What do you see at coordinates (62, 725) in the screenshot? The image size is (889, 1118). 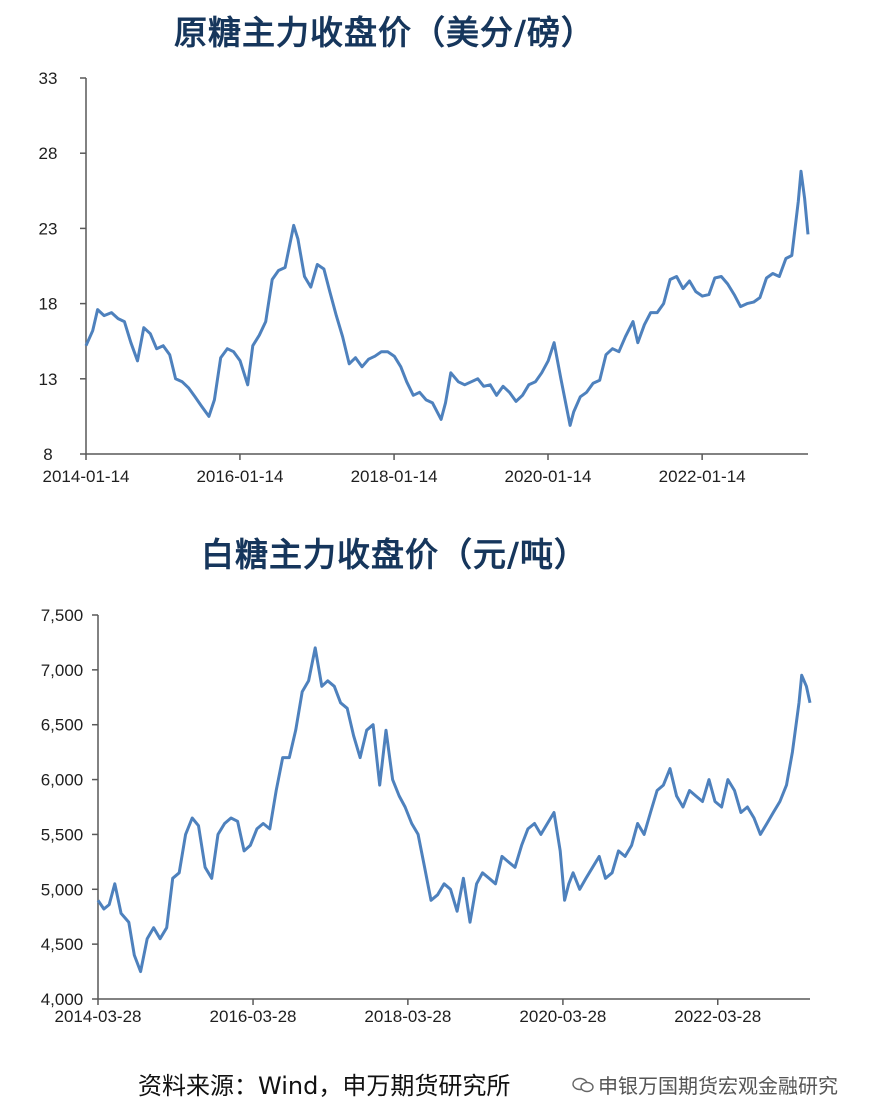 I see `y-tick-label: 6,500` at bounding box center [62, 725].